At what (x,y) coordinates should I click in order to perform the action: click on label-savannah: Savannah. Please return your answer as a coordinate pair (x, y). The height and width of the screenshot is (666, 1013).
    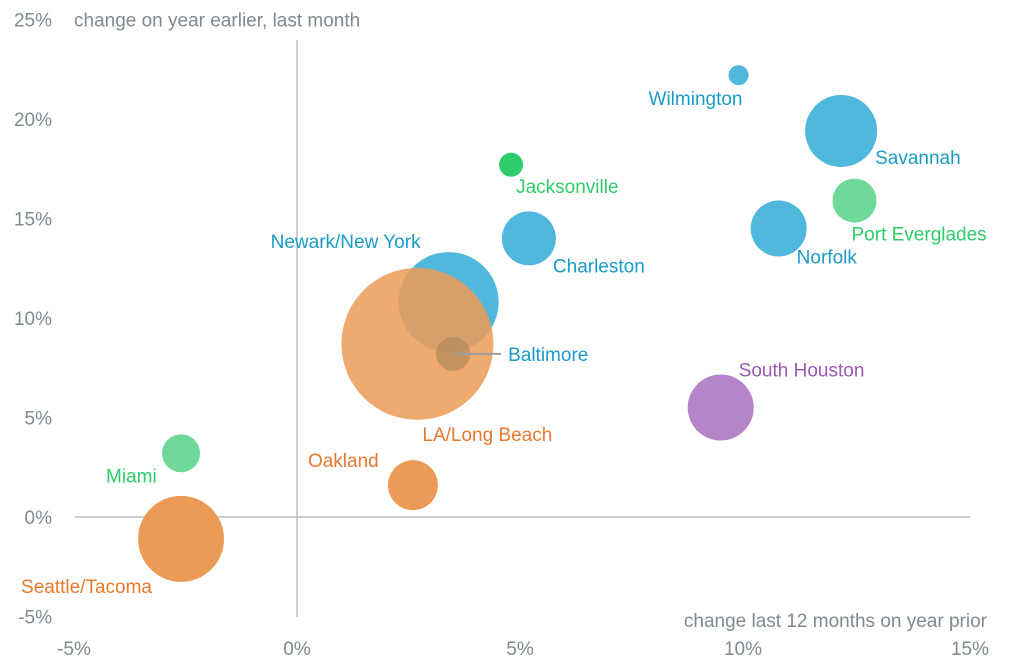
    Looking at the image, I should click on (918, 158).